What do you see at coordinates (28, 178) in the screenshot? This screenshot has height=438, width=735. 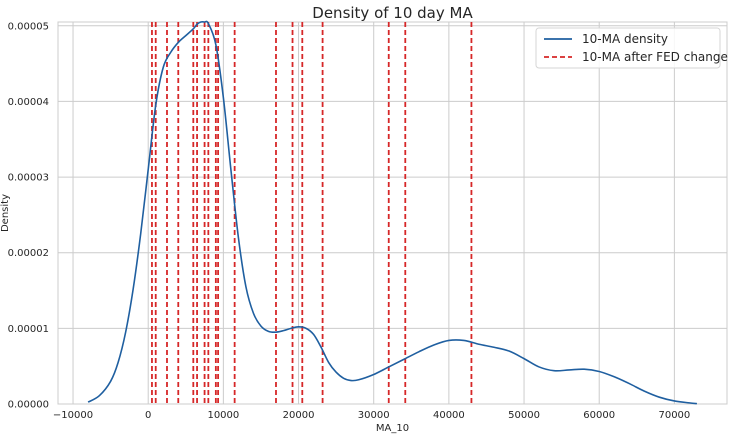 I see `y-tick-label: 0.00003` at bounding box center [28, 178].